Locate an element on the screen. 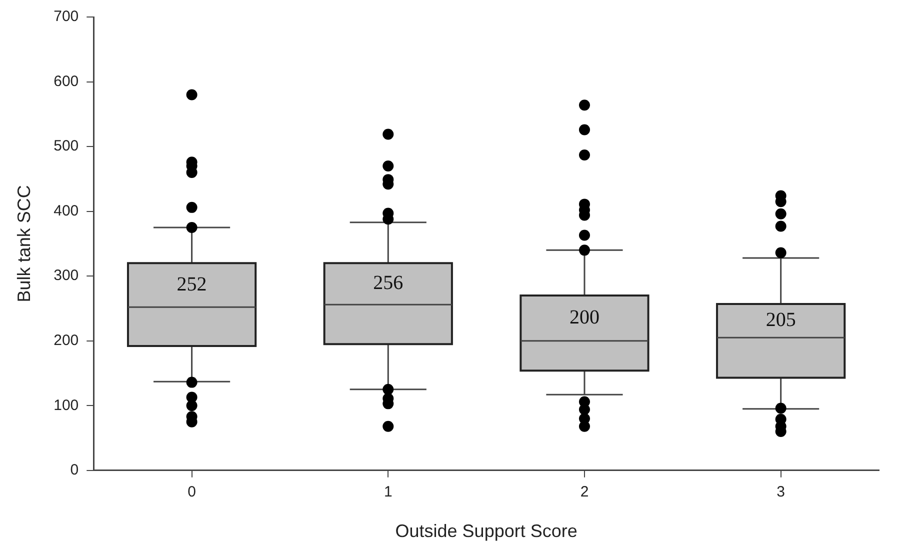 This screenshot has width=909, height=557. text: 252 is located at coordinates (191, 284).